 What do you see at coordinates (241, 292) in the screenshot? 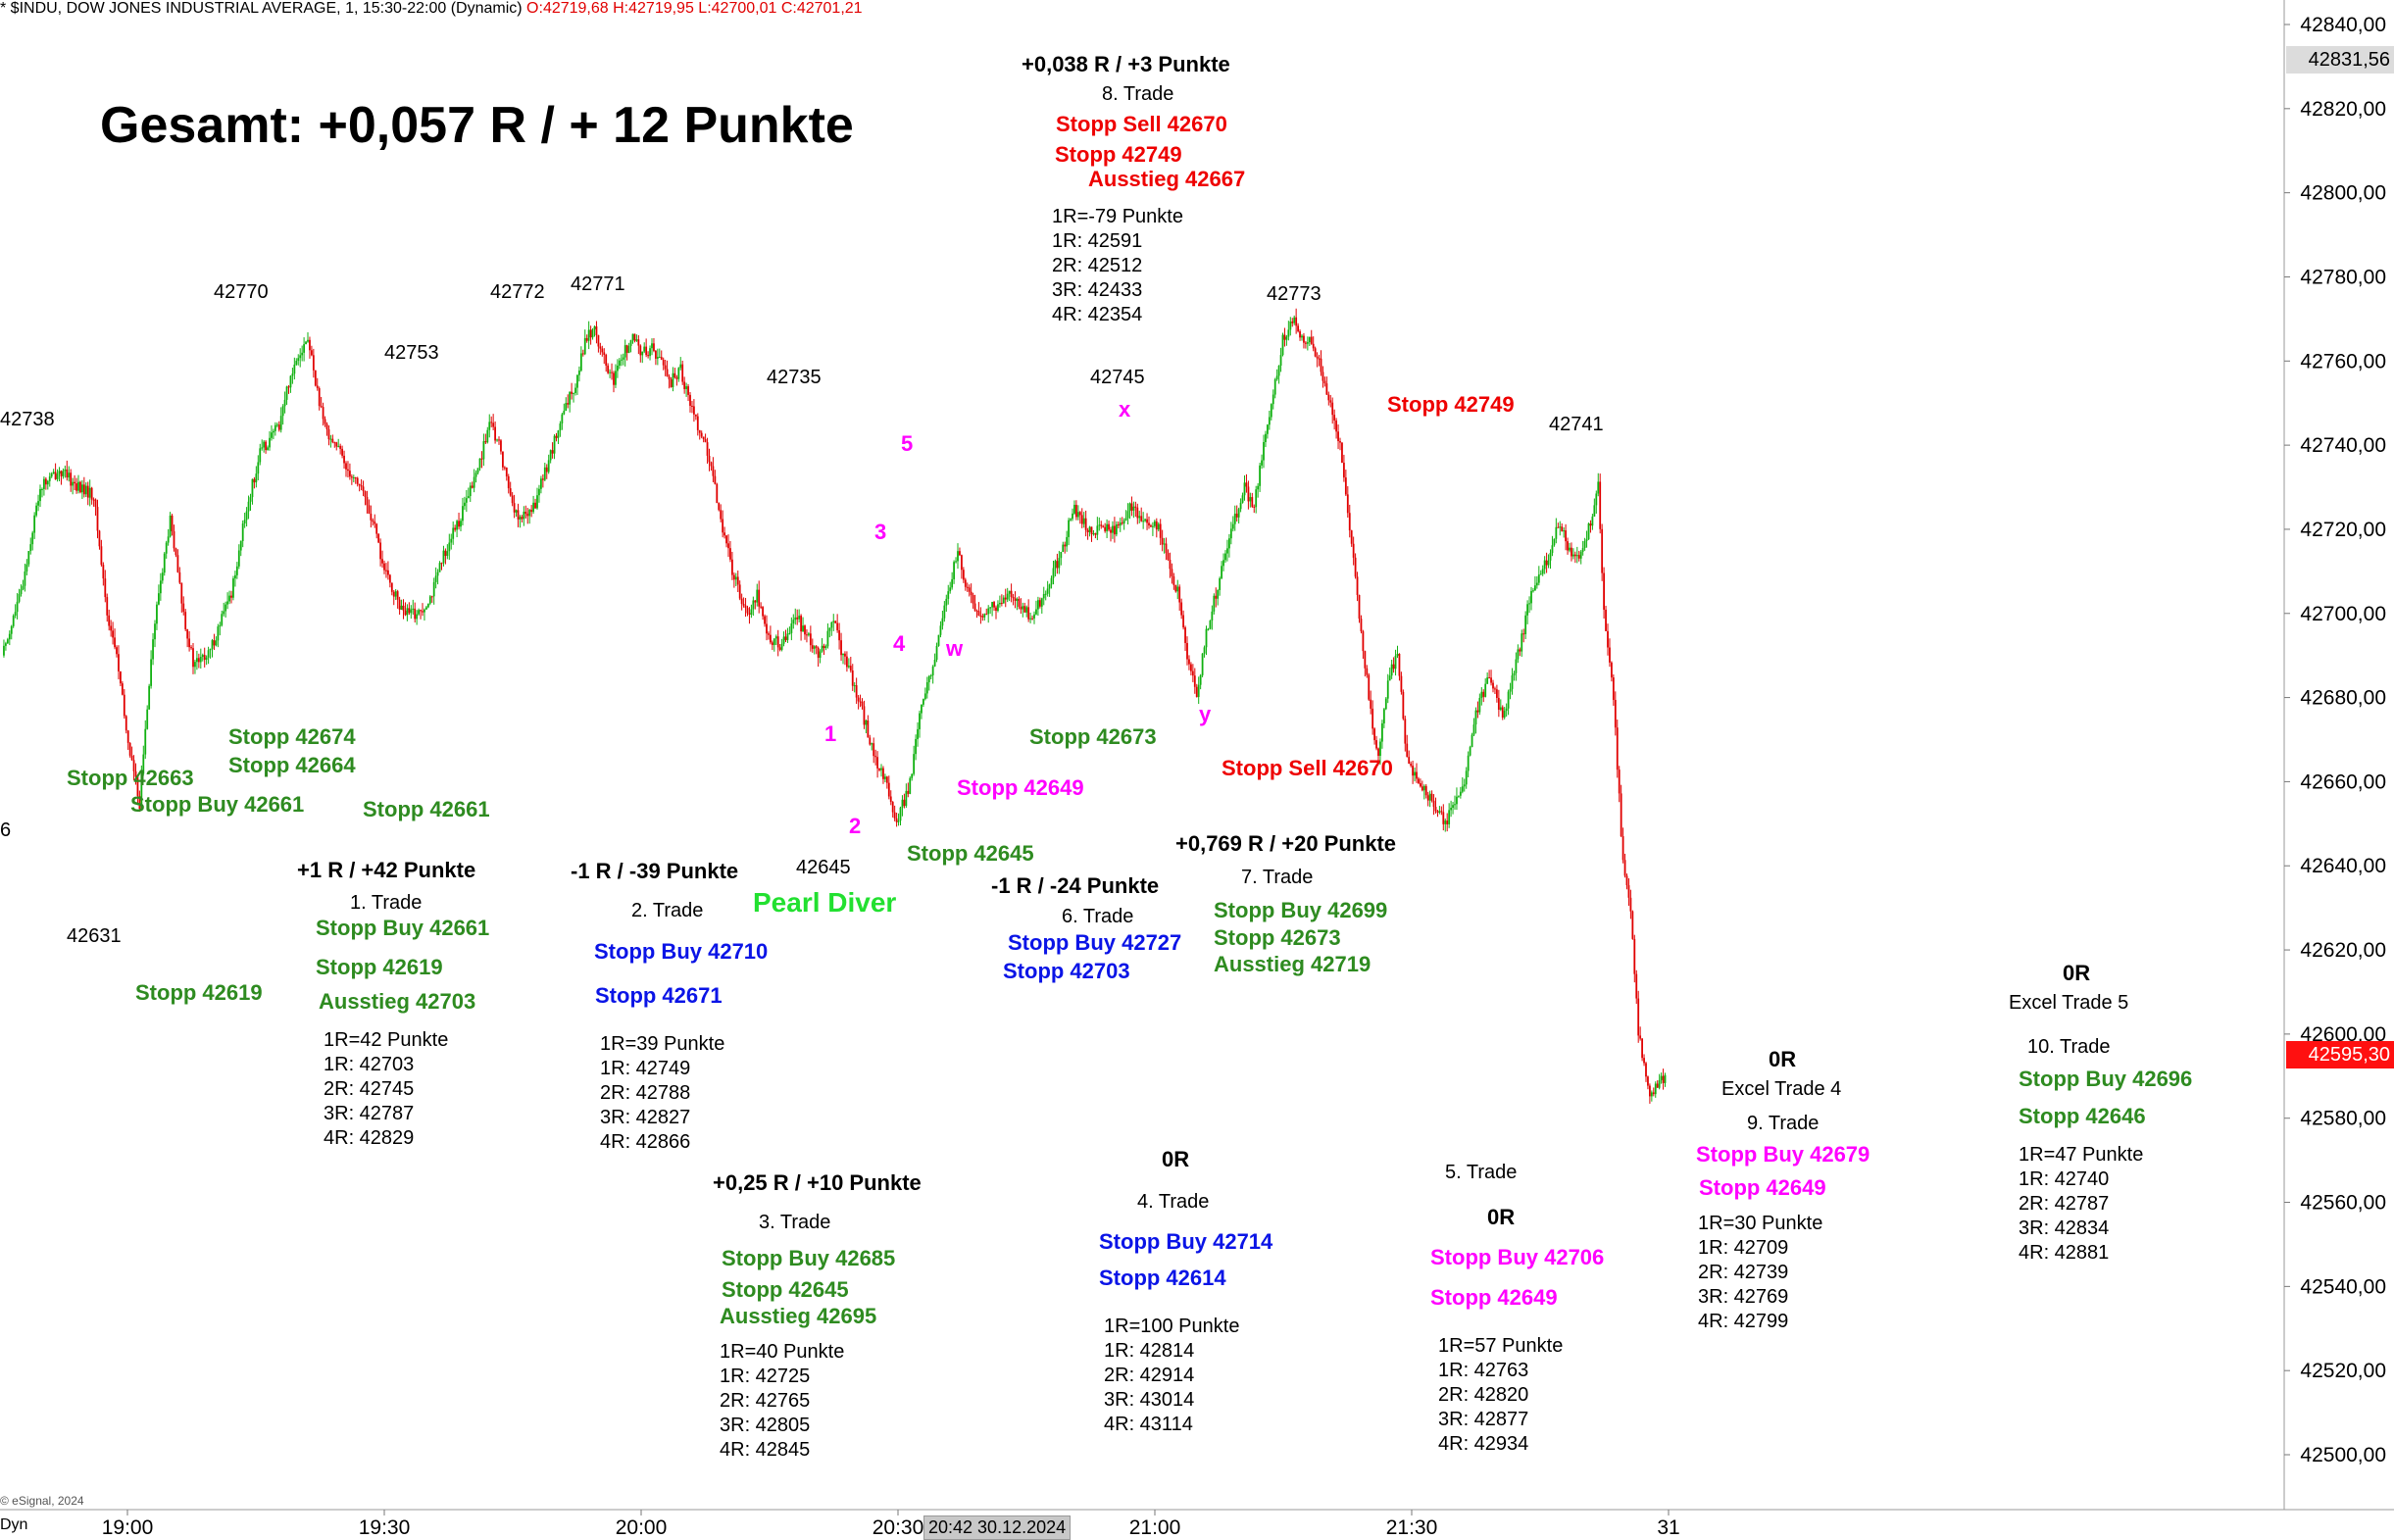
I see `chart-annotation: 42770` at bounding box center [241, 292].